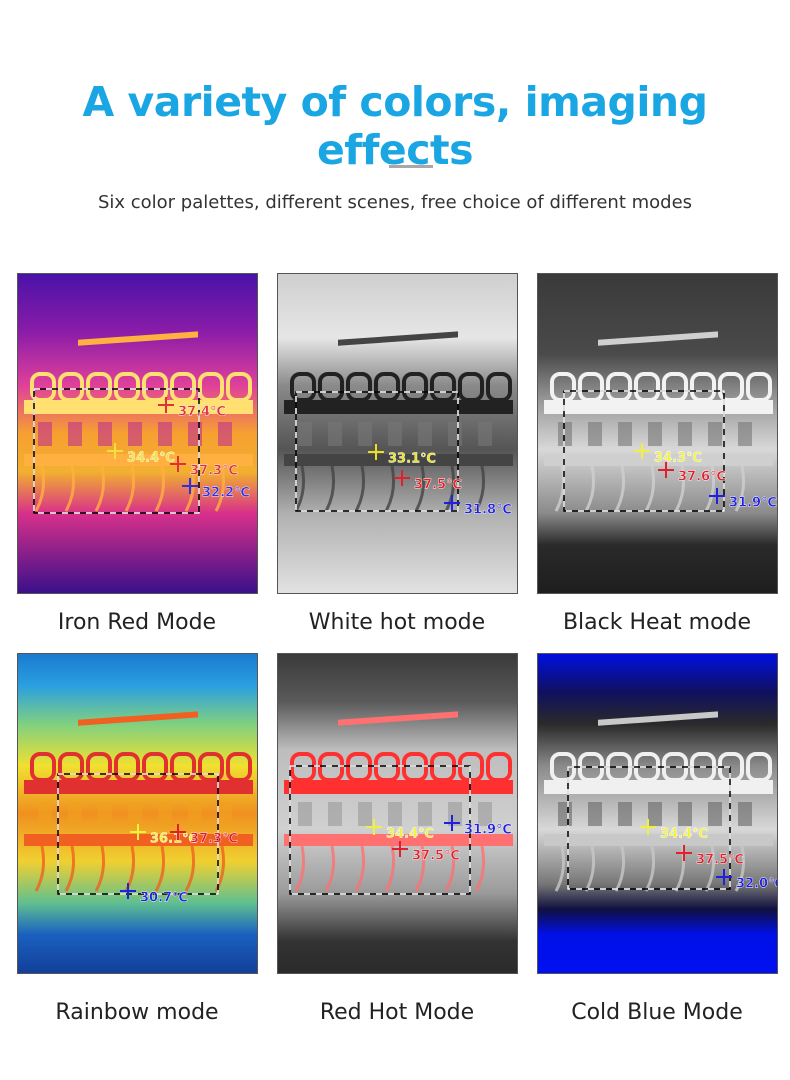 The image size is (790, 1080). I want to click on mode-label: Iron Red Mode, so click(137, 622).